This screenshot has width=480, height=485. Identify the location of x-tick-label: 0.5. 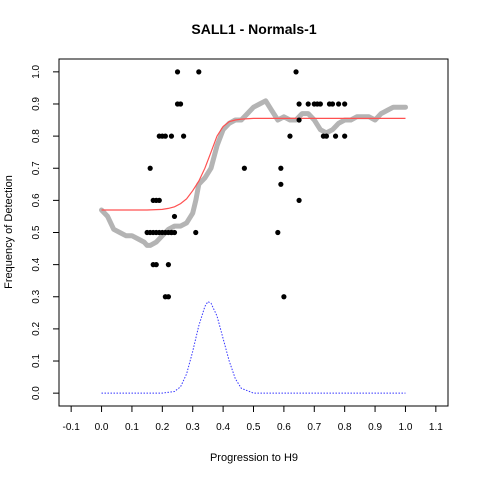
(254, 427).